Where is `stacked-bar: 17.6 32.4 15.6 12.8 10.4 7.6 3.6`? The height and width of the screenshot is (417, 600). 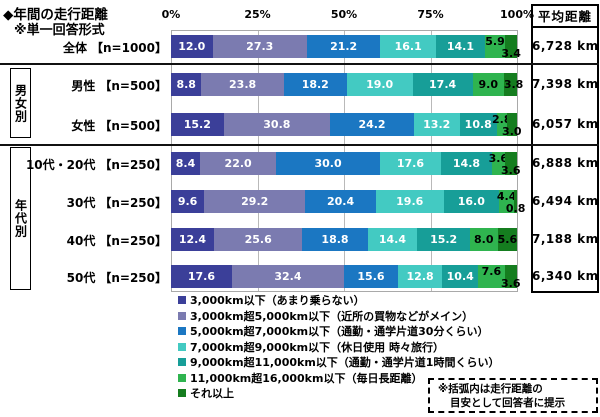 stacked-bar: 17.6 32.4 15.6 12.8 10.4 7.6 3.6 is located at coordinates (346, 277).